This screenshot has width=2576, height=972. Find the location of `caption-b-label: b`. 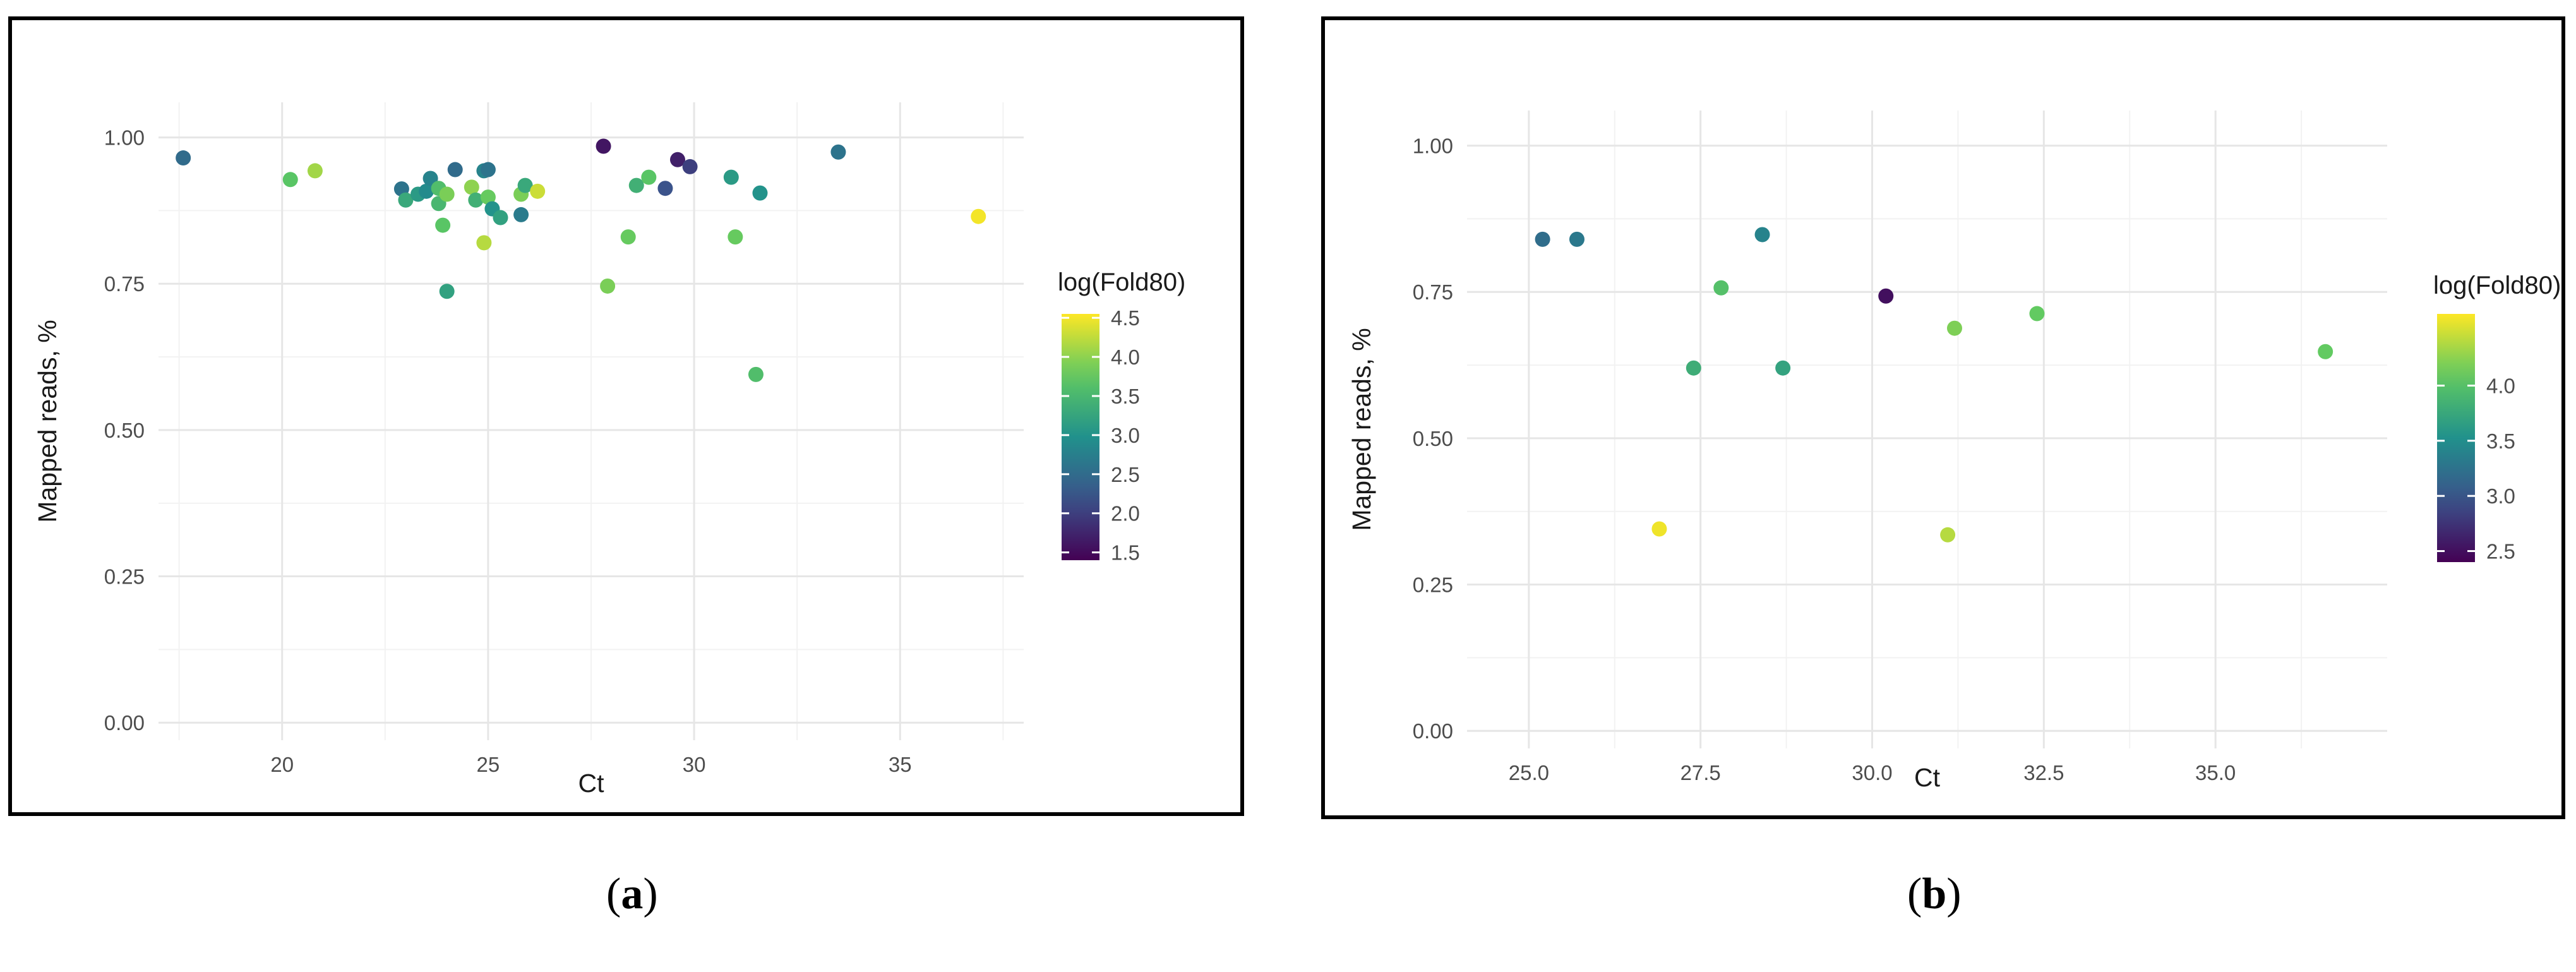

caption-b-label: b is located at coordinates (1934, 894).